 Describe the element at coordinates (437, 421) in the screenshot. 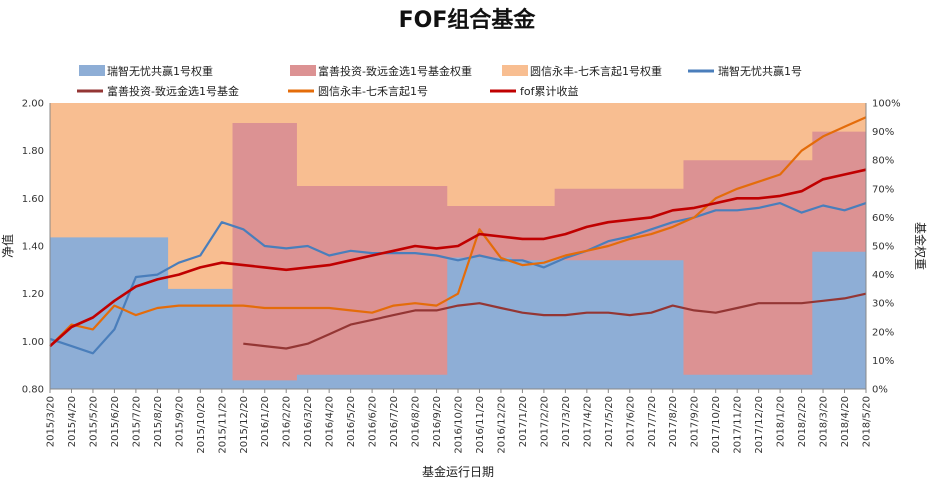

I see `x-tick-label: 2016/9/20` at that location.